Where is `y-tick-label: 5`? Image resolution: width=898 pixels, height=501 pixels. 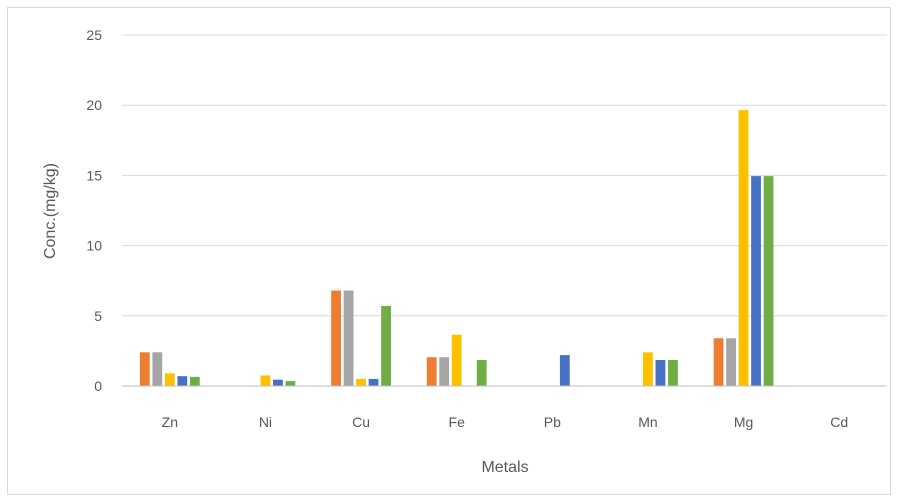
y-tick-label: 5 is located at coordinates (98, 316).